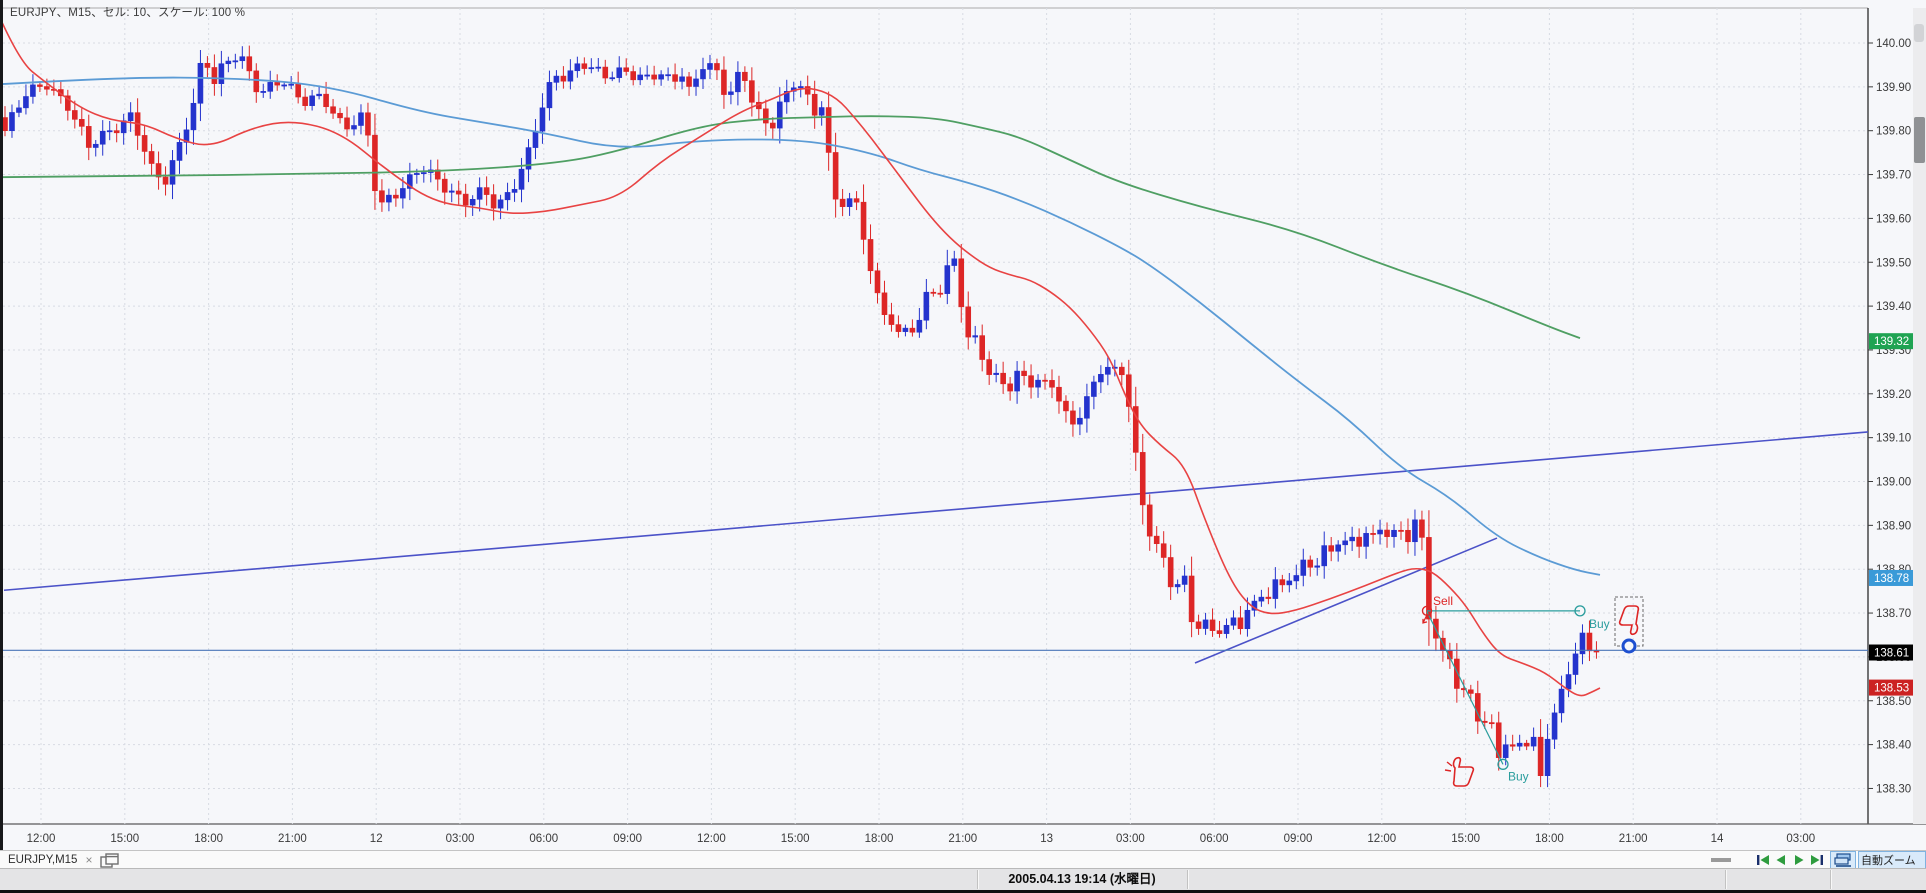 The height and width of the screenshot is (893, 1926). I want to click on drag-handle-ring, so click(1629, 646).